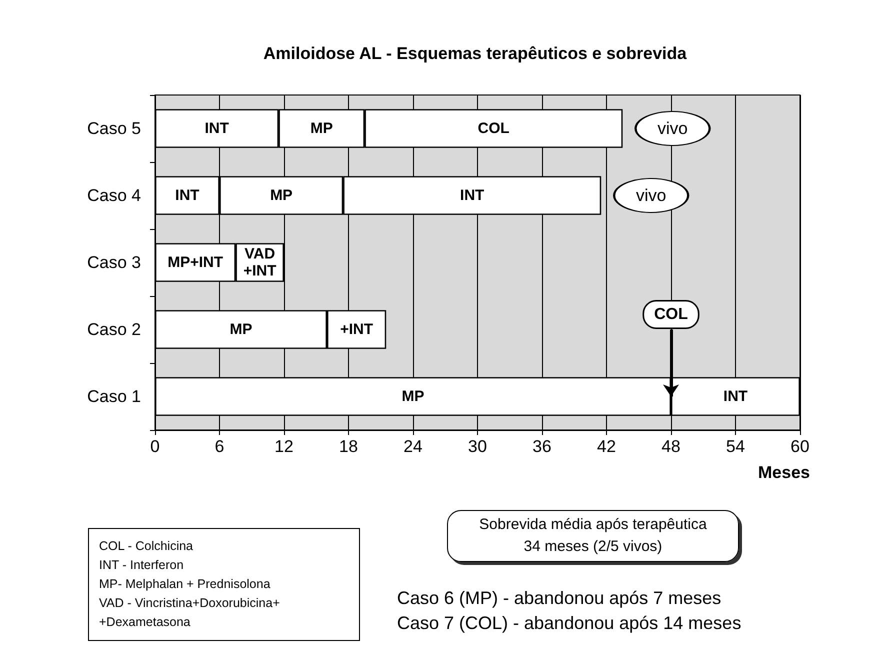  What do you see at coordinates (671, 446) in the screenshot?
I see `x-tick-label: 48` at bounding box center [671, 446].